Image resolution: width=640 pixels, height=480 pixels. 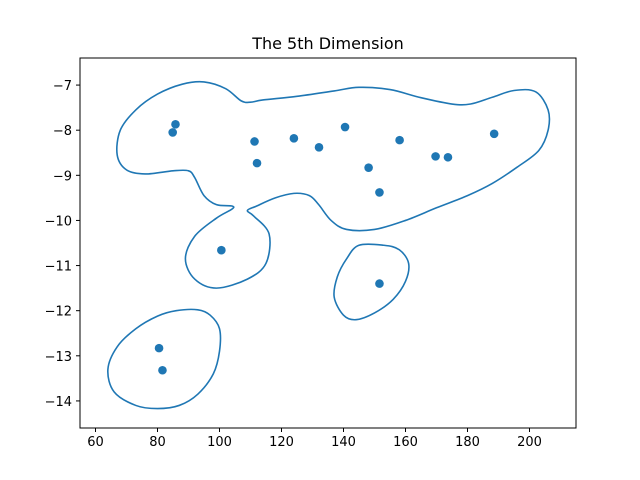 What do you see at coordinates (281, 442) in the screenshot?
I see `x-tick-label: 120` at bounding box center [281, 442].